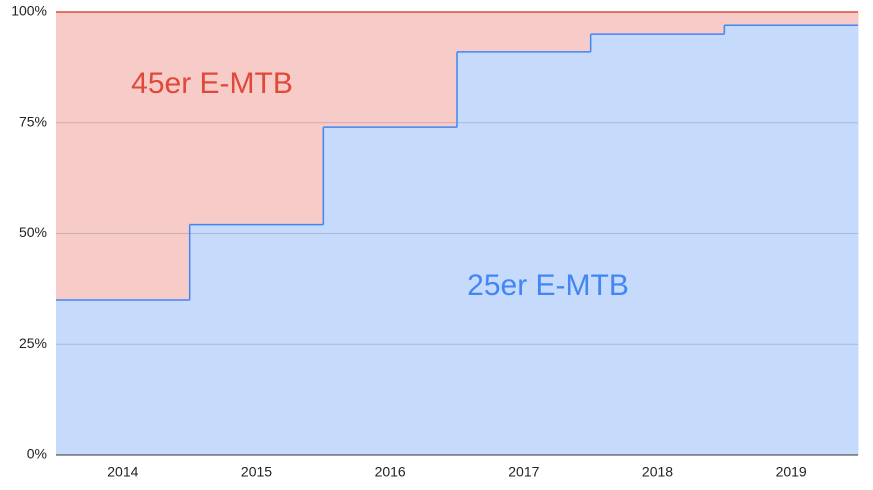  What do you see at coordinates (33, 343) in the screenshot?
I see `y-tick-label: 25%` at bounding box center [33, 343].